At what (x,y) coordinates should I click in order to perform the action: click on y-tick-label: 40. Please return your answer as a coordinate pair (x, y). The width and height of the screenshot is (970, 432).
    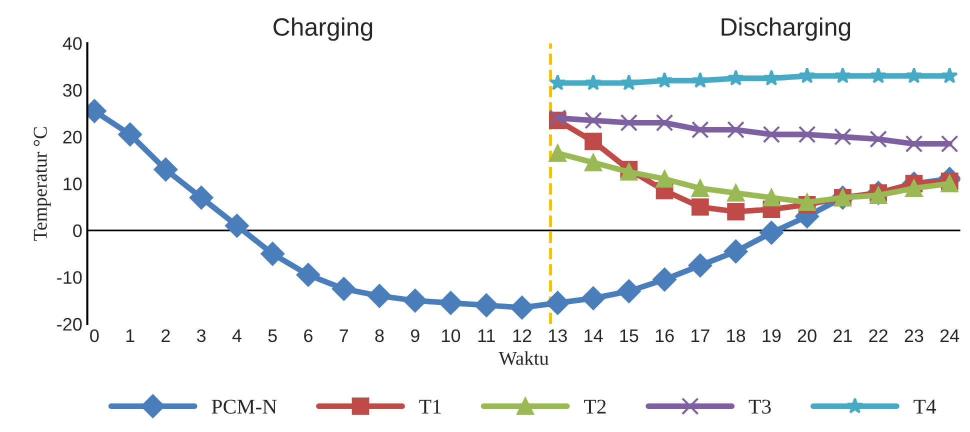
    Looking at the image, I should click on (72, 43).